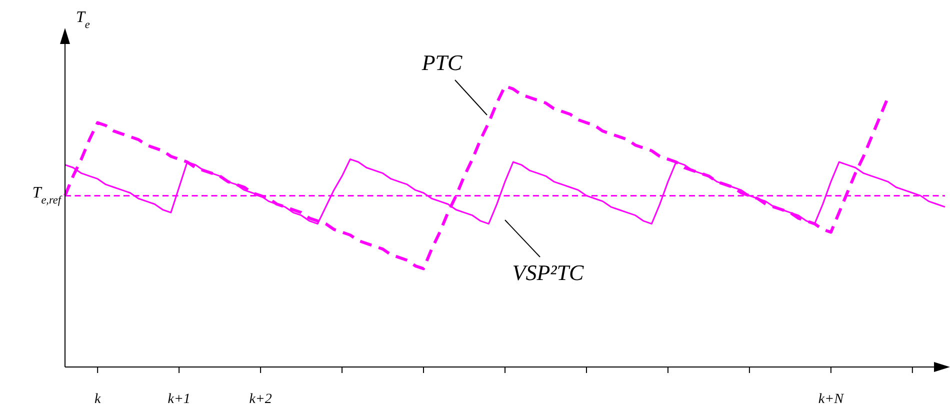 The width and height of the screenshot is (950, 414). I want to click on ref-line-label: T$_{e,ref}$, so click(47, 195).